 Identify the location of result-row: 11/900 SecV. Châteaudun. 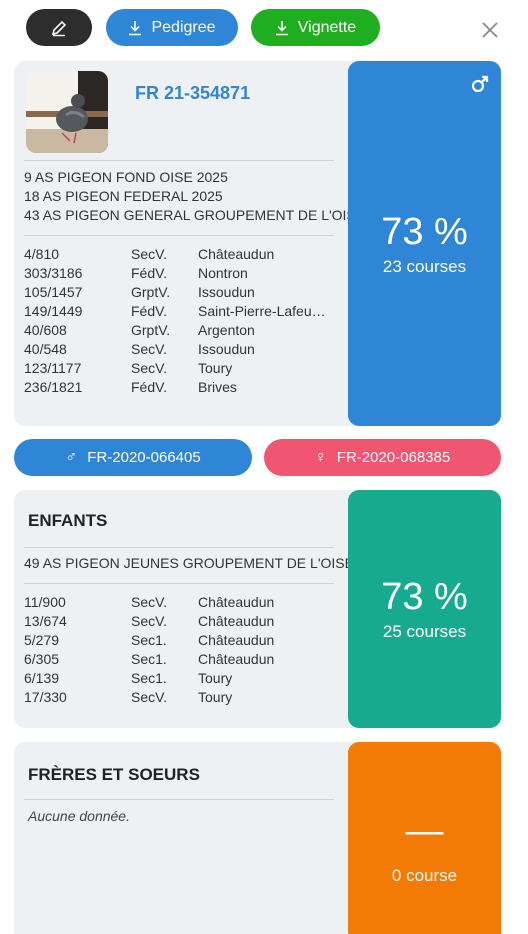
(181, 602).